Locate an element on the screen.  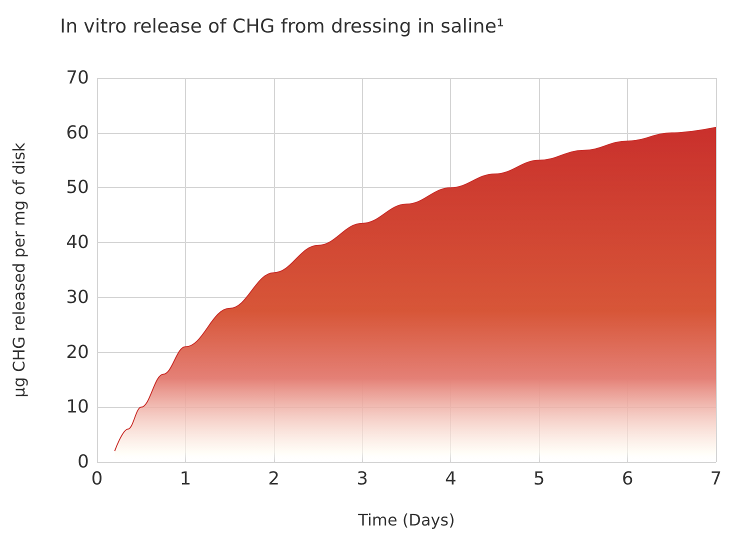
x-tick-label: 7 is located at coordinates (716, 479).